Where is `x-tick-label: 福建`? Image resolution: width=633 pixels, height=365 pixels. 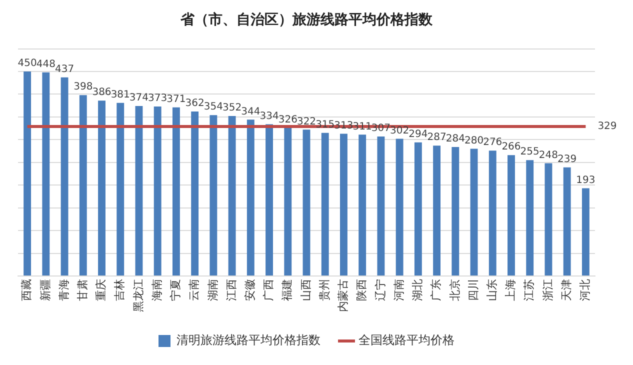 x-tick-label: 福建 is located at coordinates (287, 290).